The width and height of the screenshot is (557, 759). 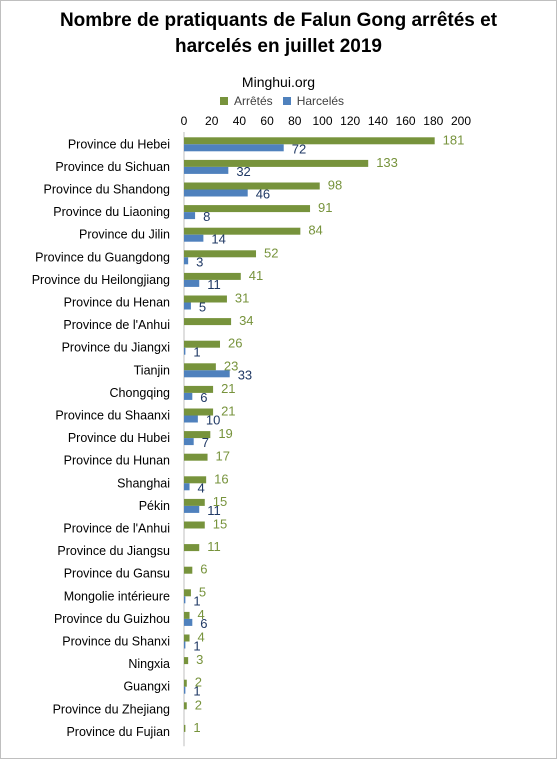 I want to click on category-label: Province du Jiangsu, so click(x=113, y=551).